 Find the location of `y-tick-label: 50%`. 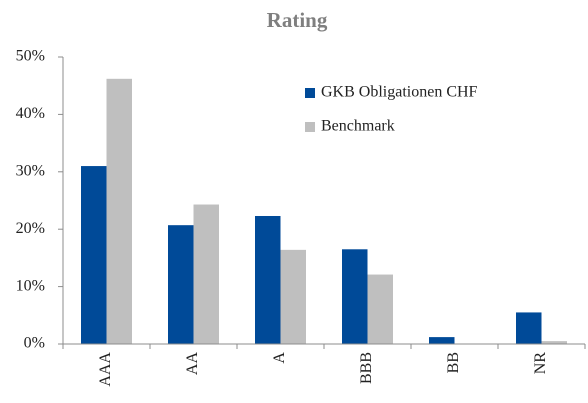

y-tick-label: 50% is located at coordinates (30, 56).